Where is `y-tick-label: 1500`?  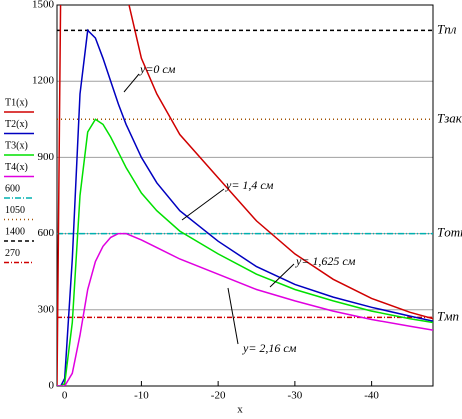
y-tick-label: 1500 is located at coordinates (43, 5).